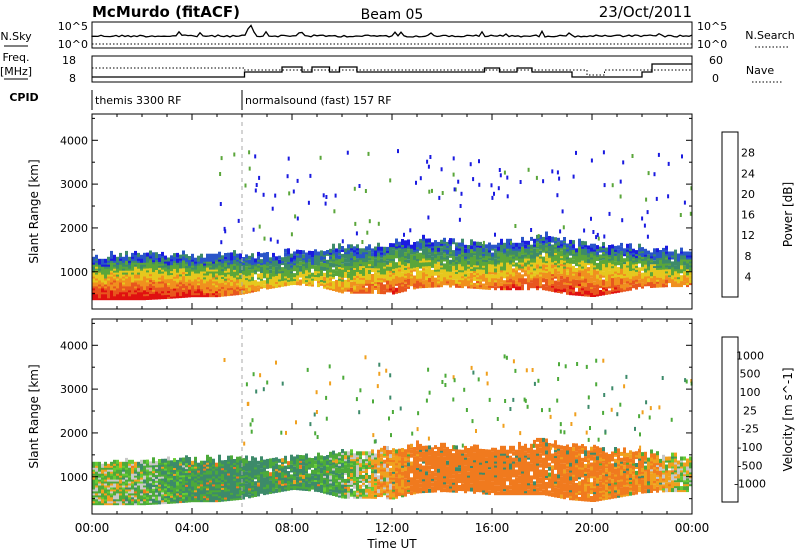 This screenshot has width=800, height=554. What do you see at coordinates (748, 173) in the screenshot?
I see `colorbar-tick-label: 24` at bounding box center [748, 173].